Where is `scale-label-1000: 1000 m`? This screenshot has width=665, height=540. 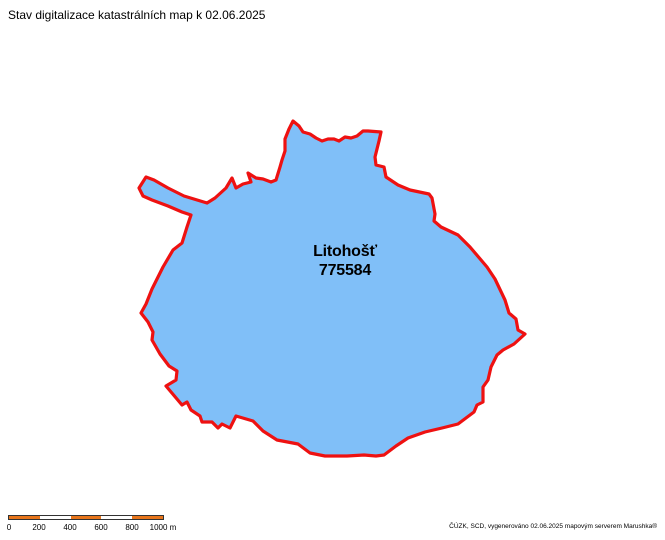
scale-label-1000: 1000 m is located at coordinates (163, 527).